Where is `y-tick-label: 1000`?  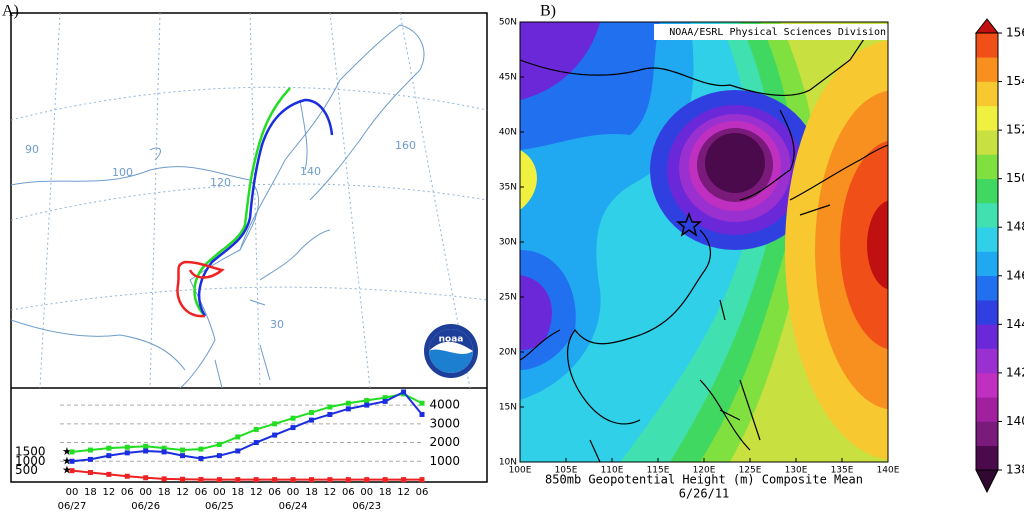 y-tick-label: 1000 is located at coordinates (444, 461).